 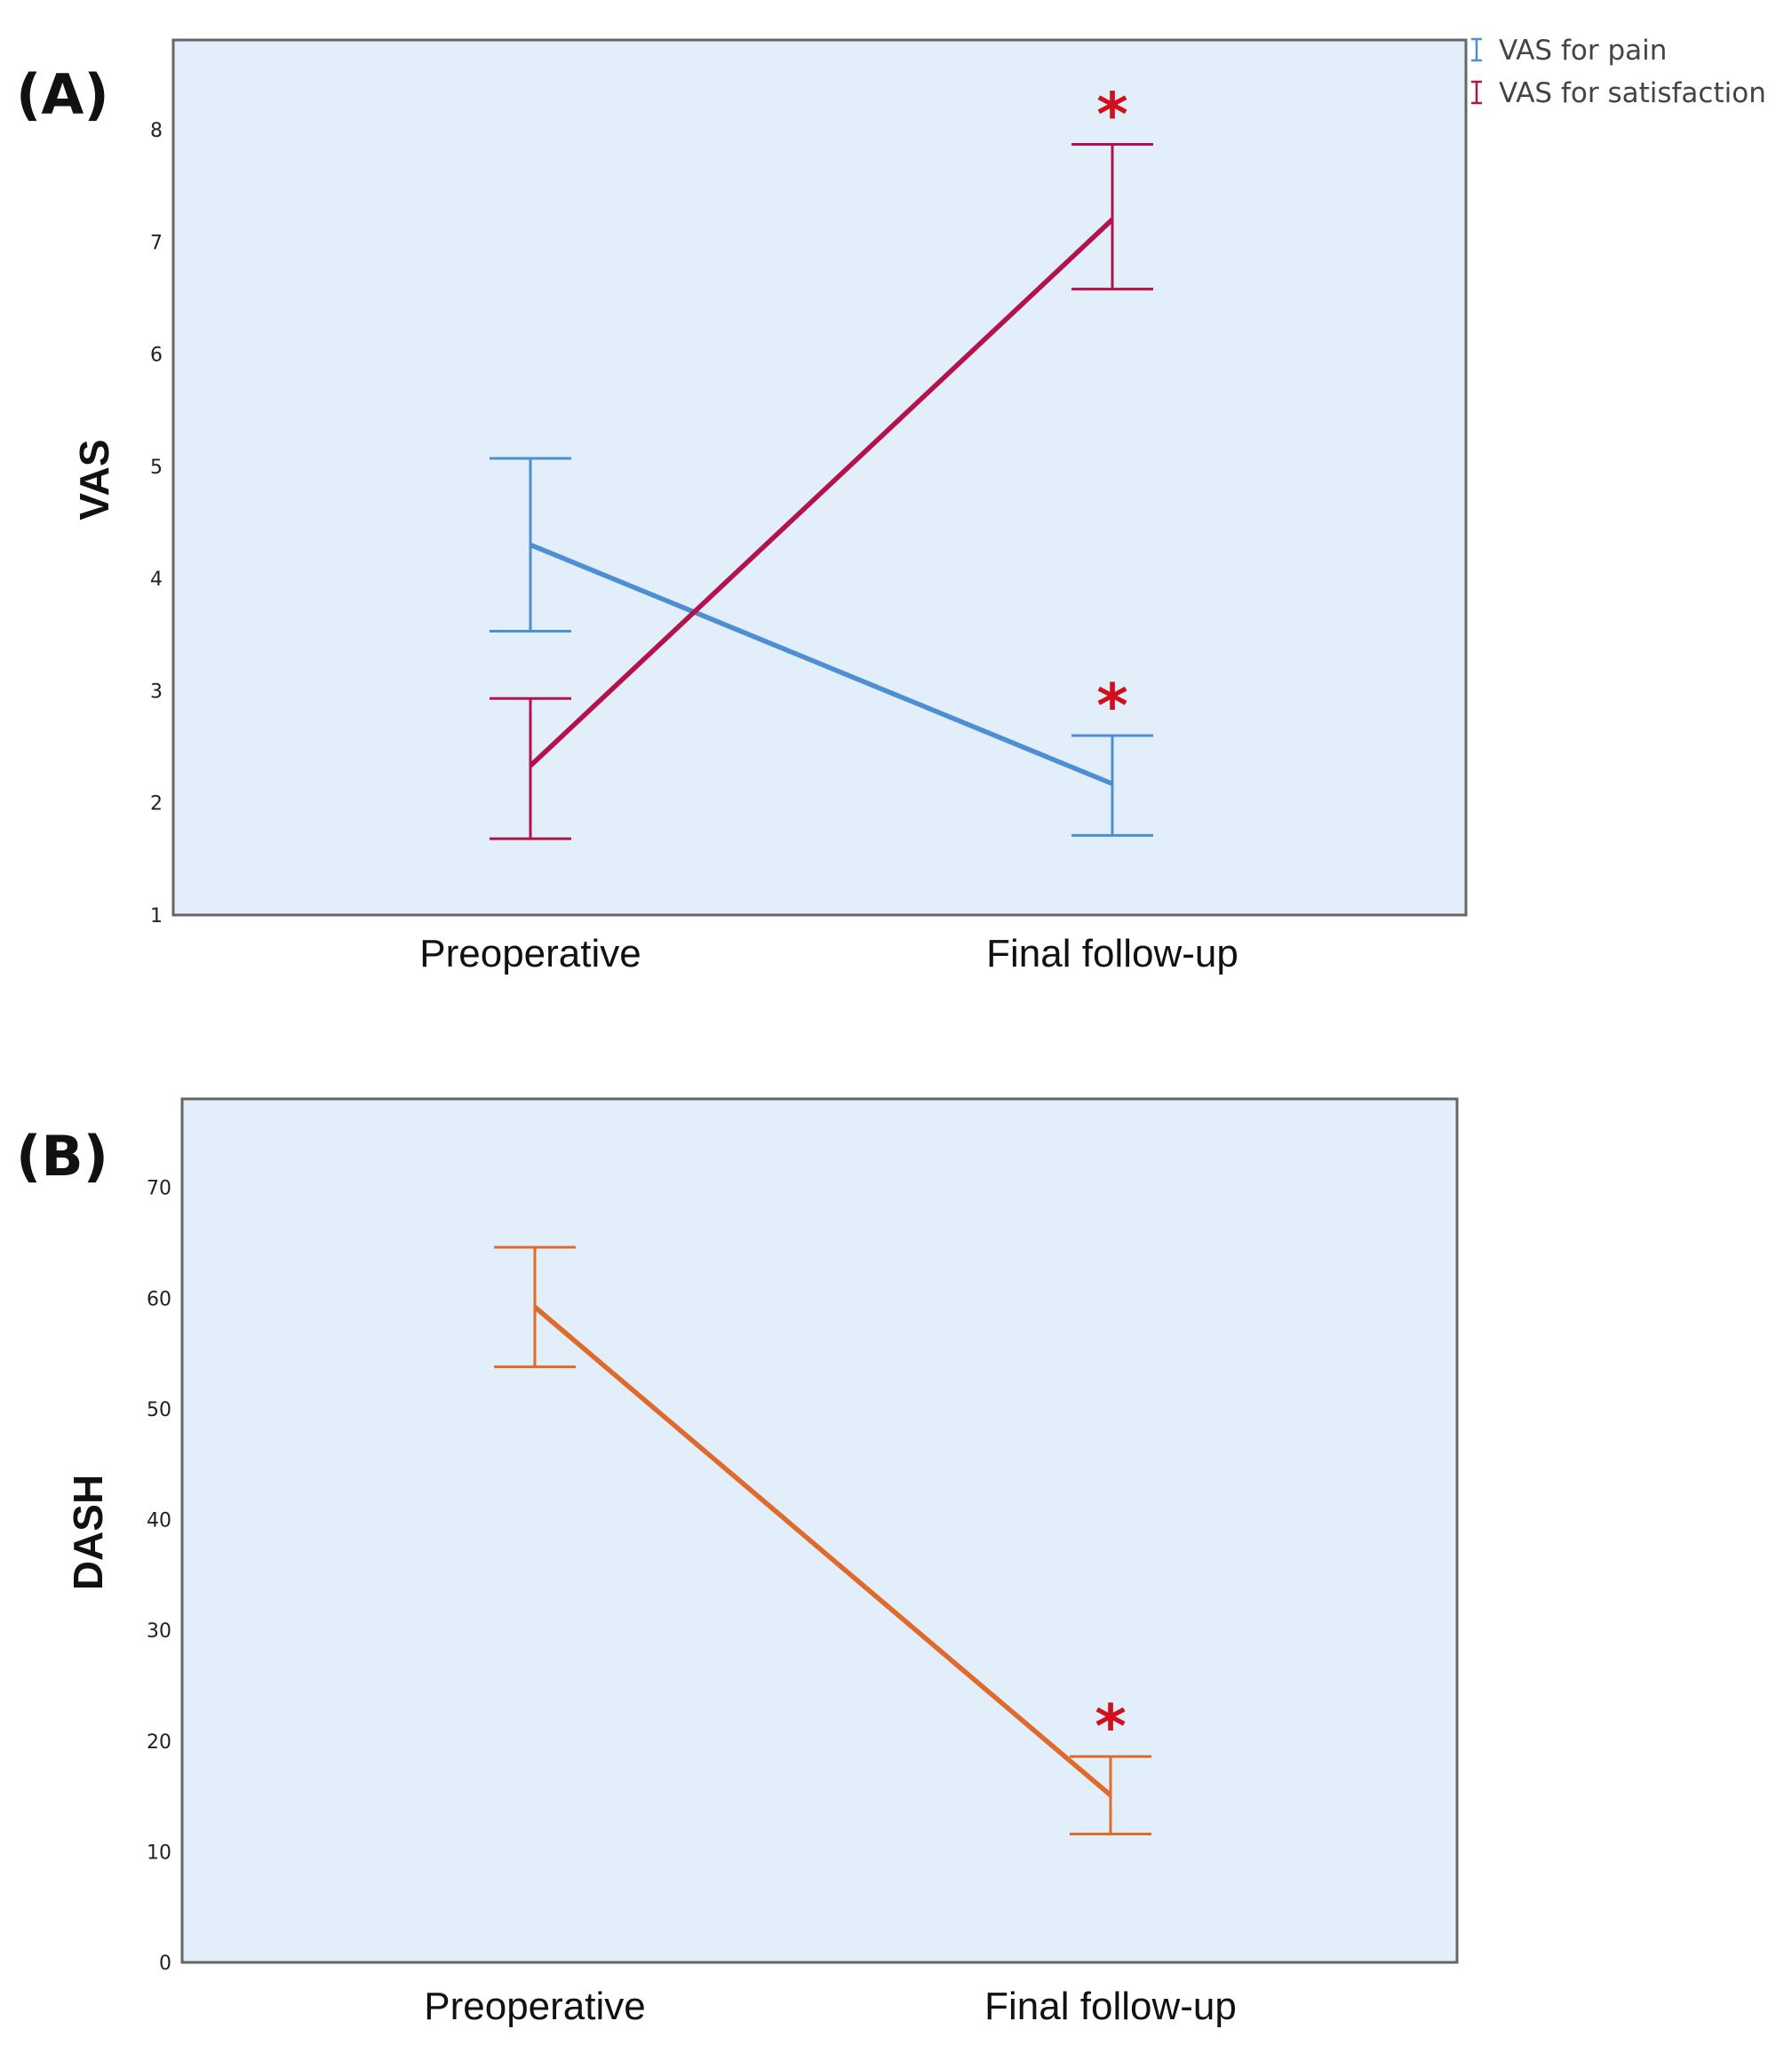 I want to click on series-line-pain, so click(x=821, y=664).